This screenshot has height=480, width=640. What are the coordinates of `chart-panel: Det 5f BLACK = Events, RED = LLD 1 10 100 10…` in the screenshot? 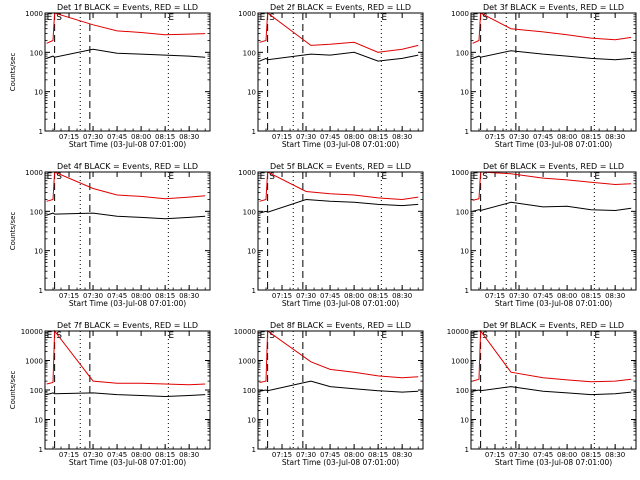 It's located at (331, 235).